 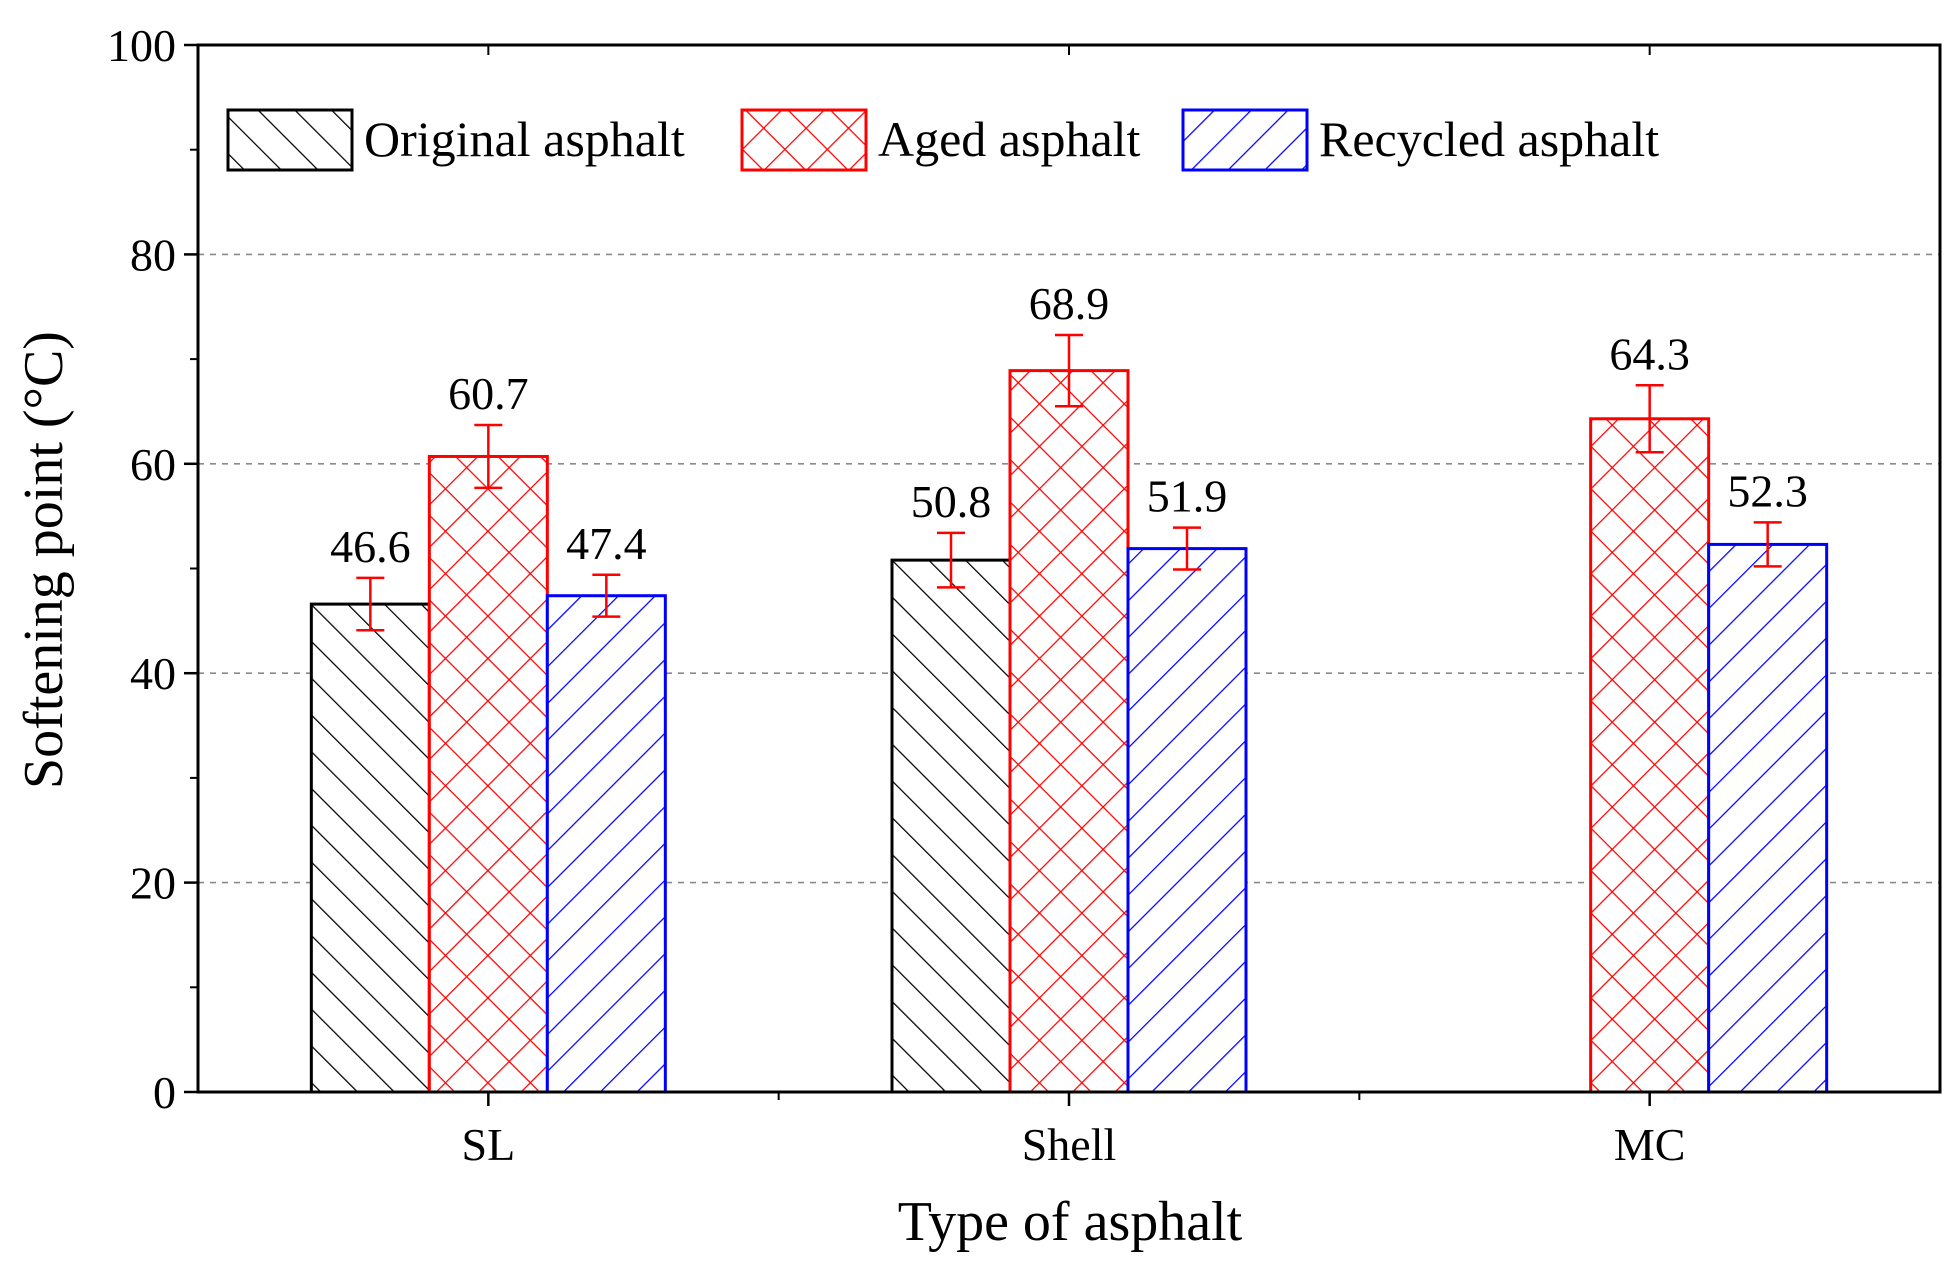 I want to click on x-axis-title: Type of asphalt, so click(x=1070, y=1222).